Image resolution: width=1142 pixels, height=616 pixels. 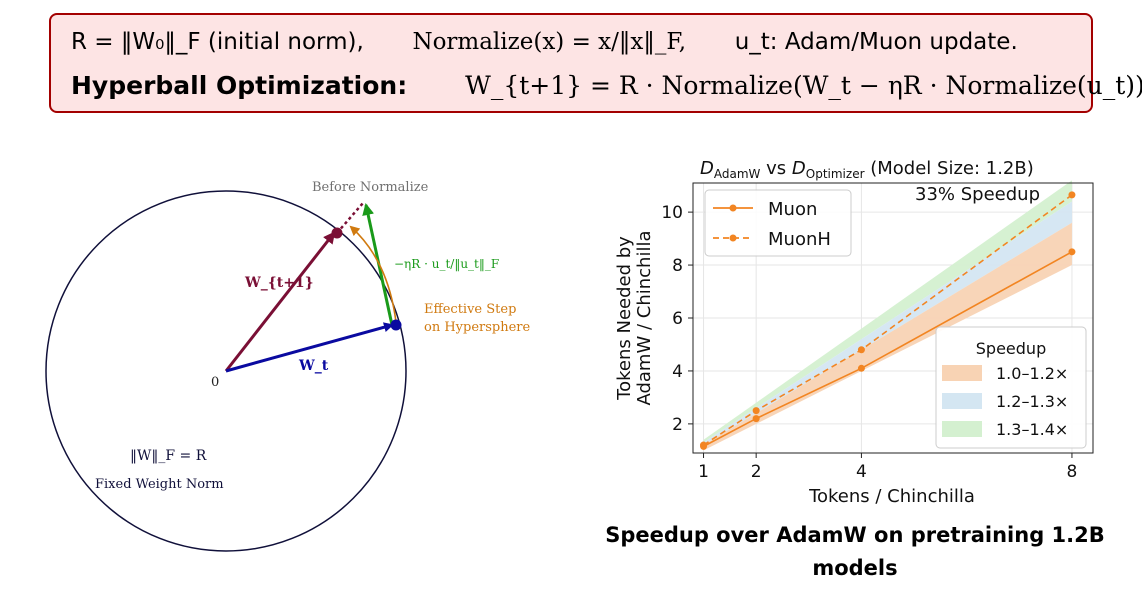 I want to click on legend-muonh-label: MuonH, so click(x=799, y=239).